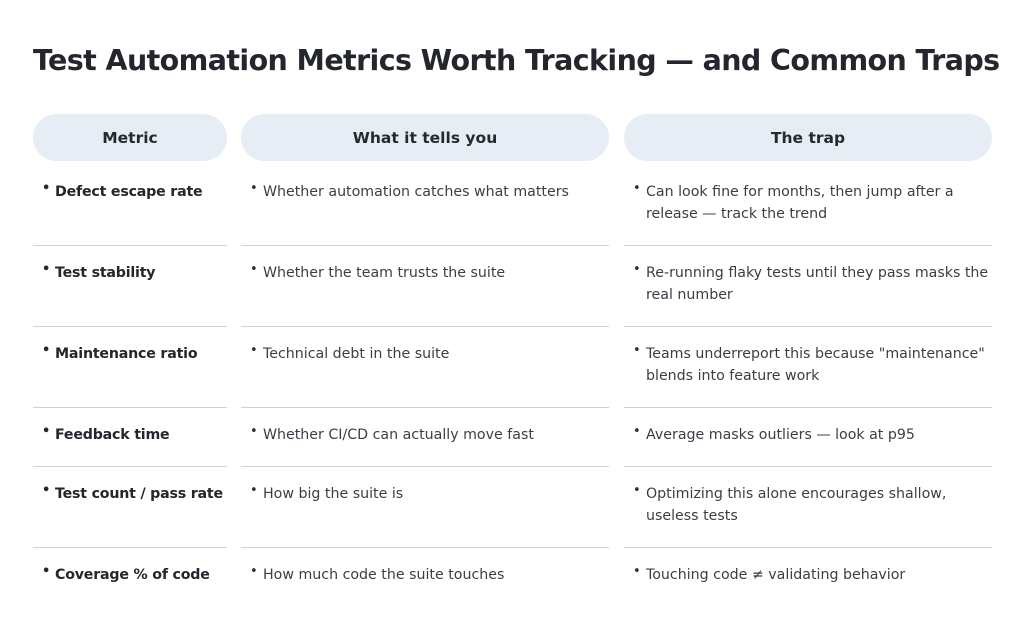  I want to click on trap-text: Touching code ≠ validating behavior, so click(776, 575).